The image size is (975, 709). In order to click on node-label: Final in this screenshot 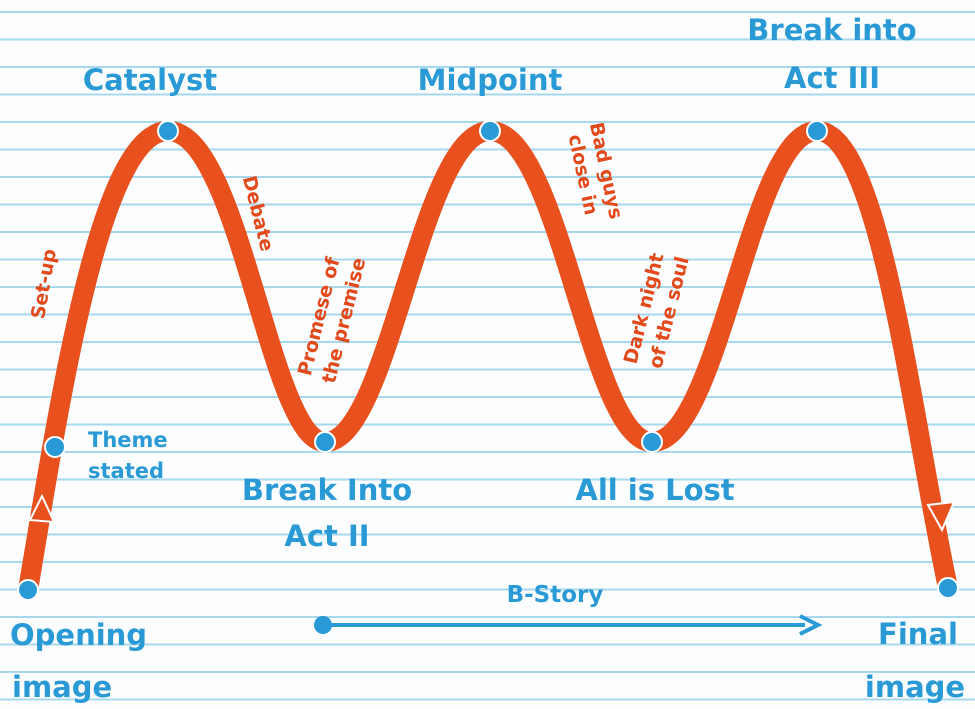, I will do `click(918, 634)`.